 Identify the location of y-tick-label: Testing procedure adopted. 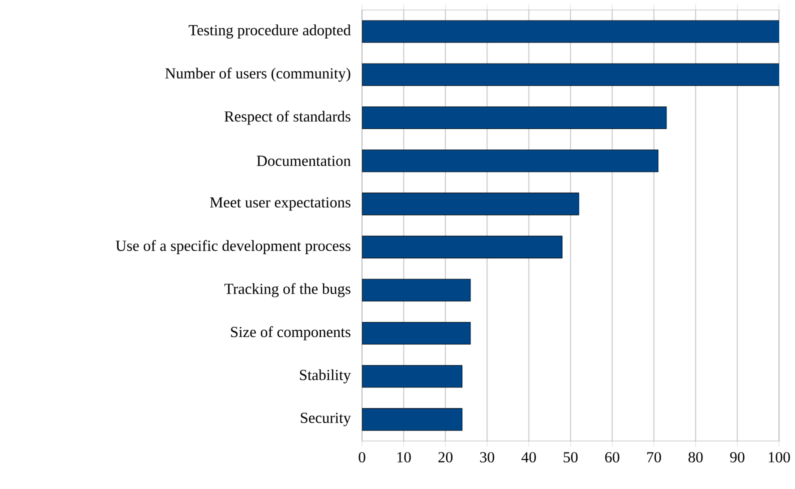
(269, 31).